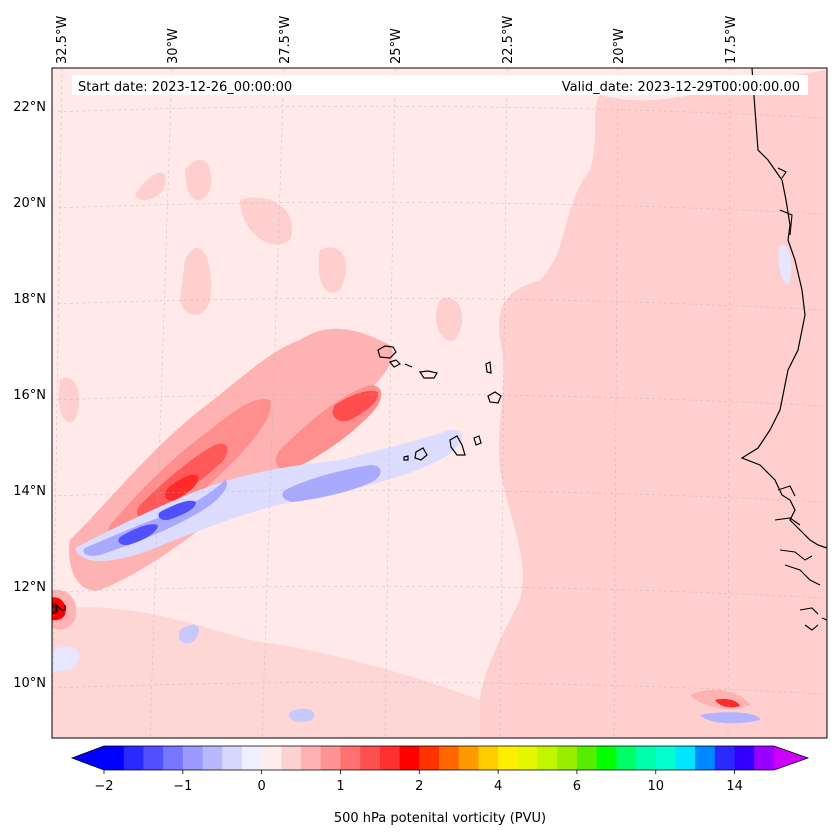 The image size is (837, 836). I want to click on lon-label: 20°W, so click(619, 46).